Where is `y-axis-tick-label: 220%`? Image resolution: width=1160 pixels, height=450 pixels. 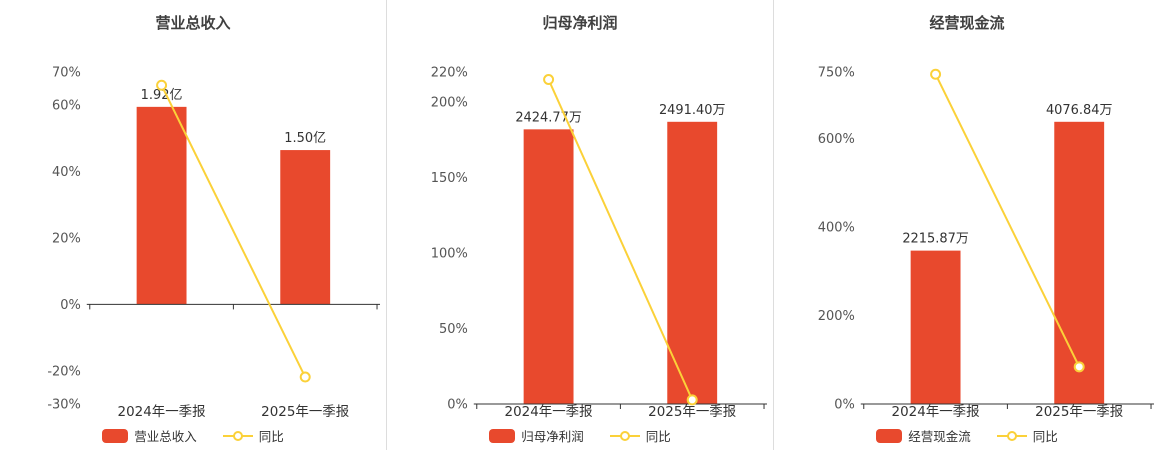 y-axis-tick-label: 220% is located at coordinates (449, 72).